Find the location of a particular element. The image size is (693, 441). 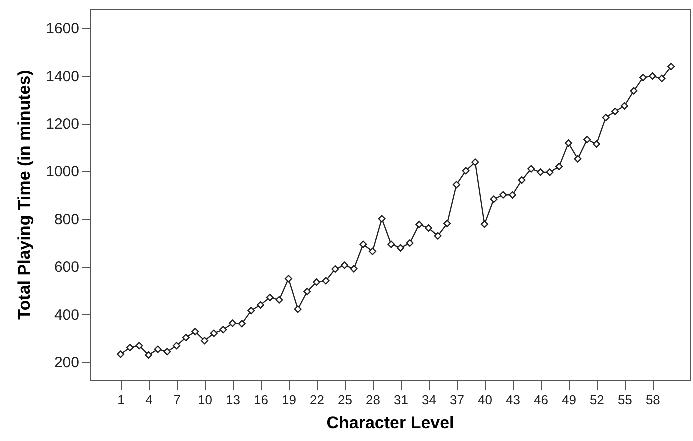

y-axis-title: Total Playing Time (in minutes) is located at coordinates (24, 195).